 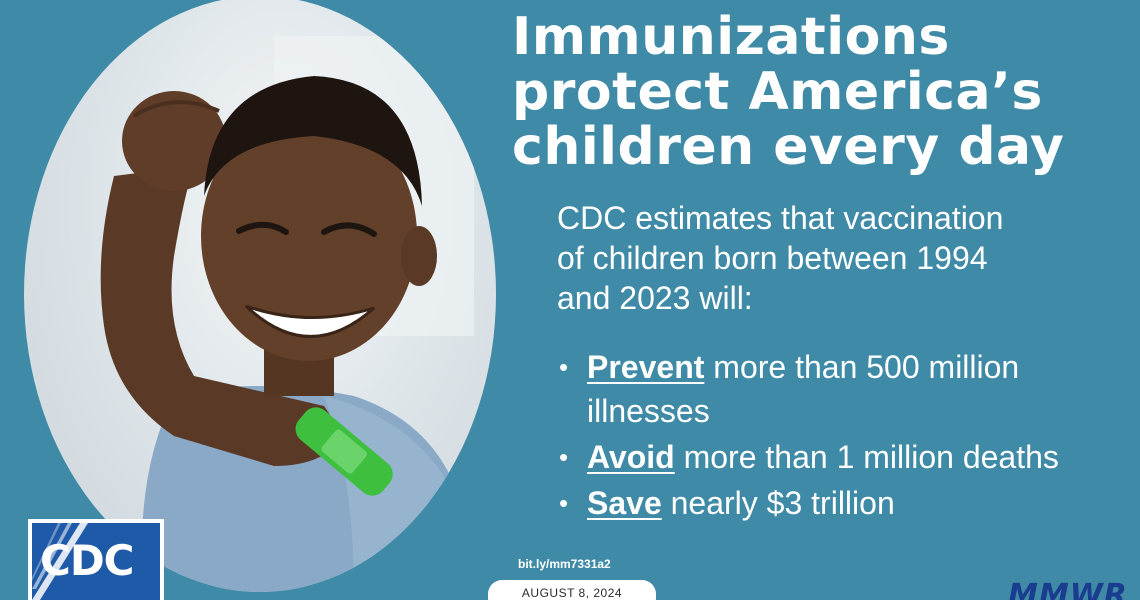 I want to click on short-link: bit.ly/mm7331a2, so click(x=564, y=564).